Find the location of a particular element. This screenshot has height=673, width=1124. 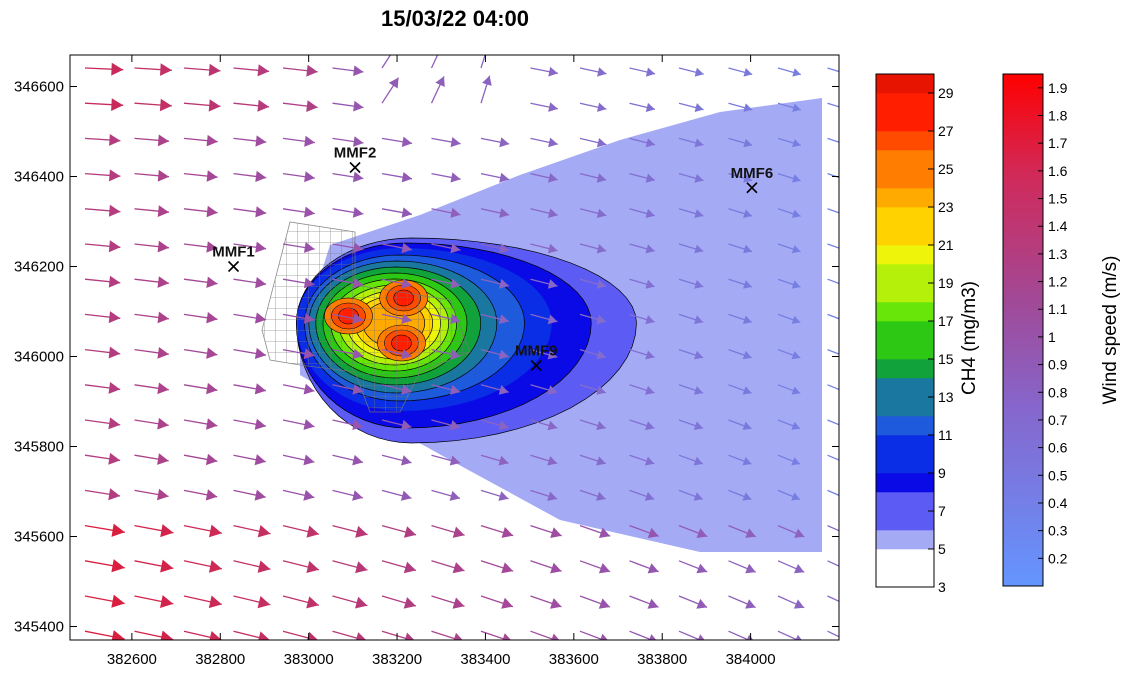

x-tick-label: 382600 is located at coordinates (132, 659).